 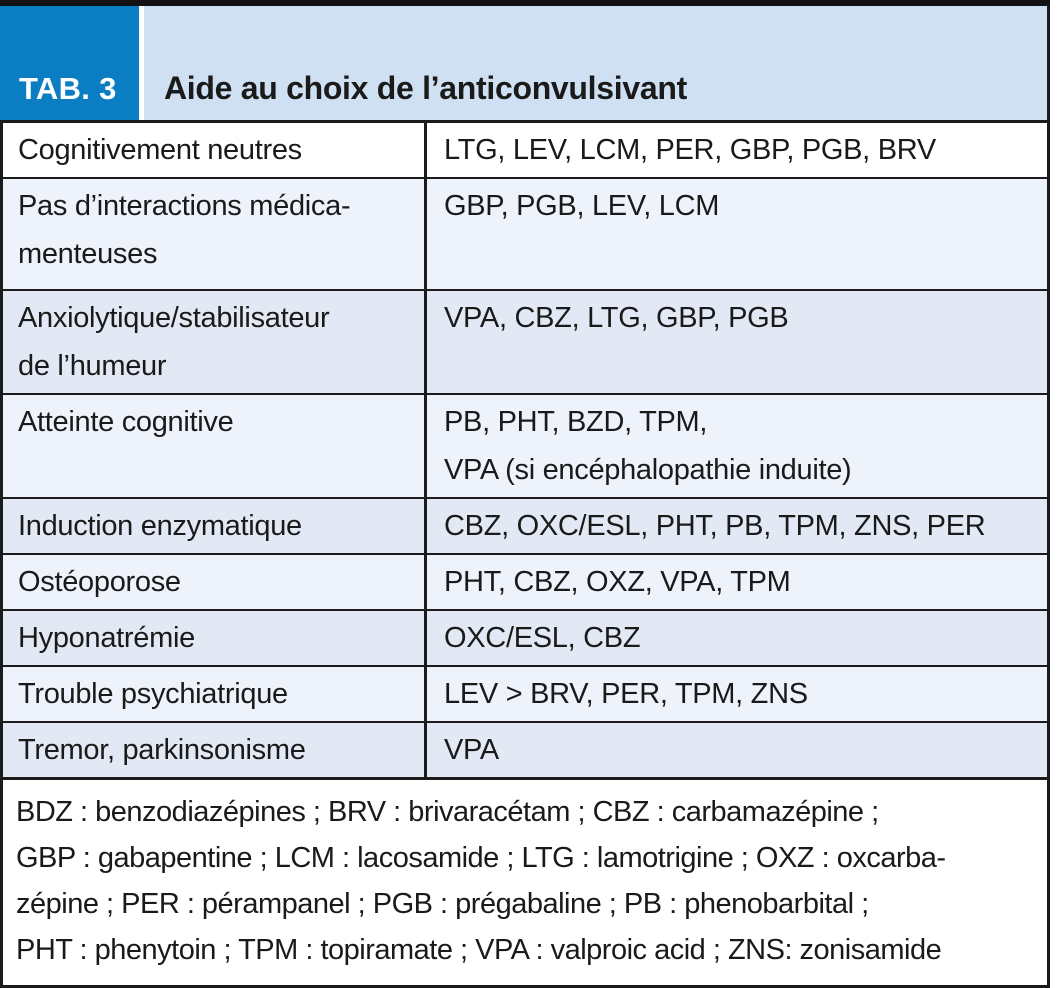 I want to click on criterion-cell: Induction enzymatique, so click(x=160, y=526).